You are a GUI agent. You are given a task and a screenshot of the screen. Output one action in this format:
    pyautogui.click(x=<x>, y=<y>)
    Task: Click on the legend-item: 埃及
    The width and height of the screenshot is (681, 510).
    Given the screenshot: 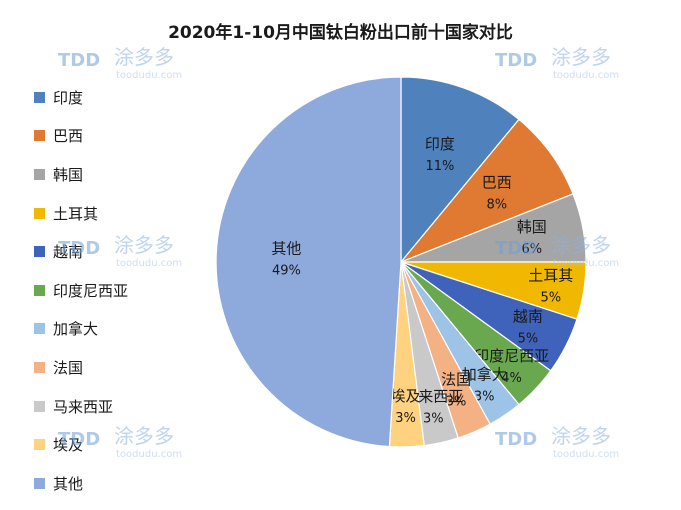 What is the action you would take?
    pyautogui.click(x=81, y=444)
    